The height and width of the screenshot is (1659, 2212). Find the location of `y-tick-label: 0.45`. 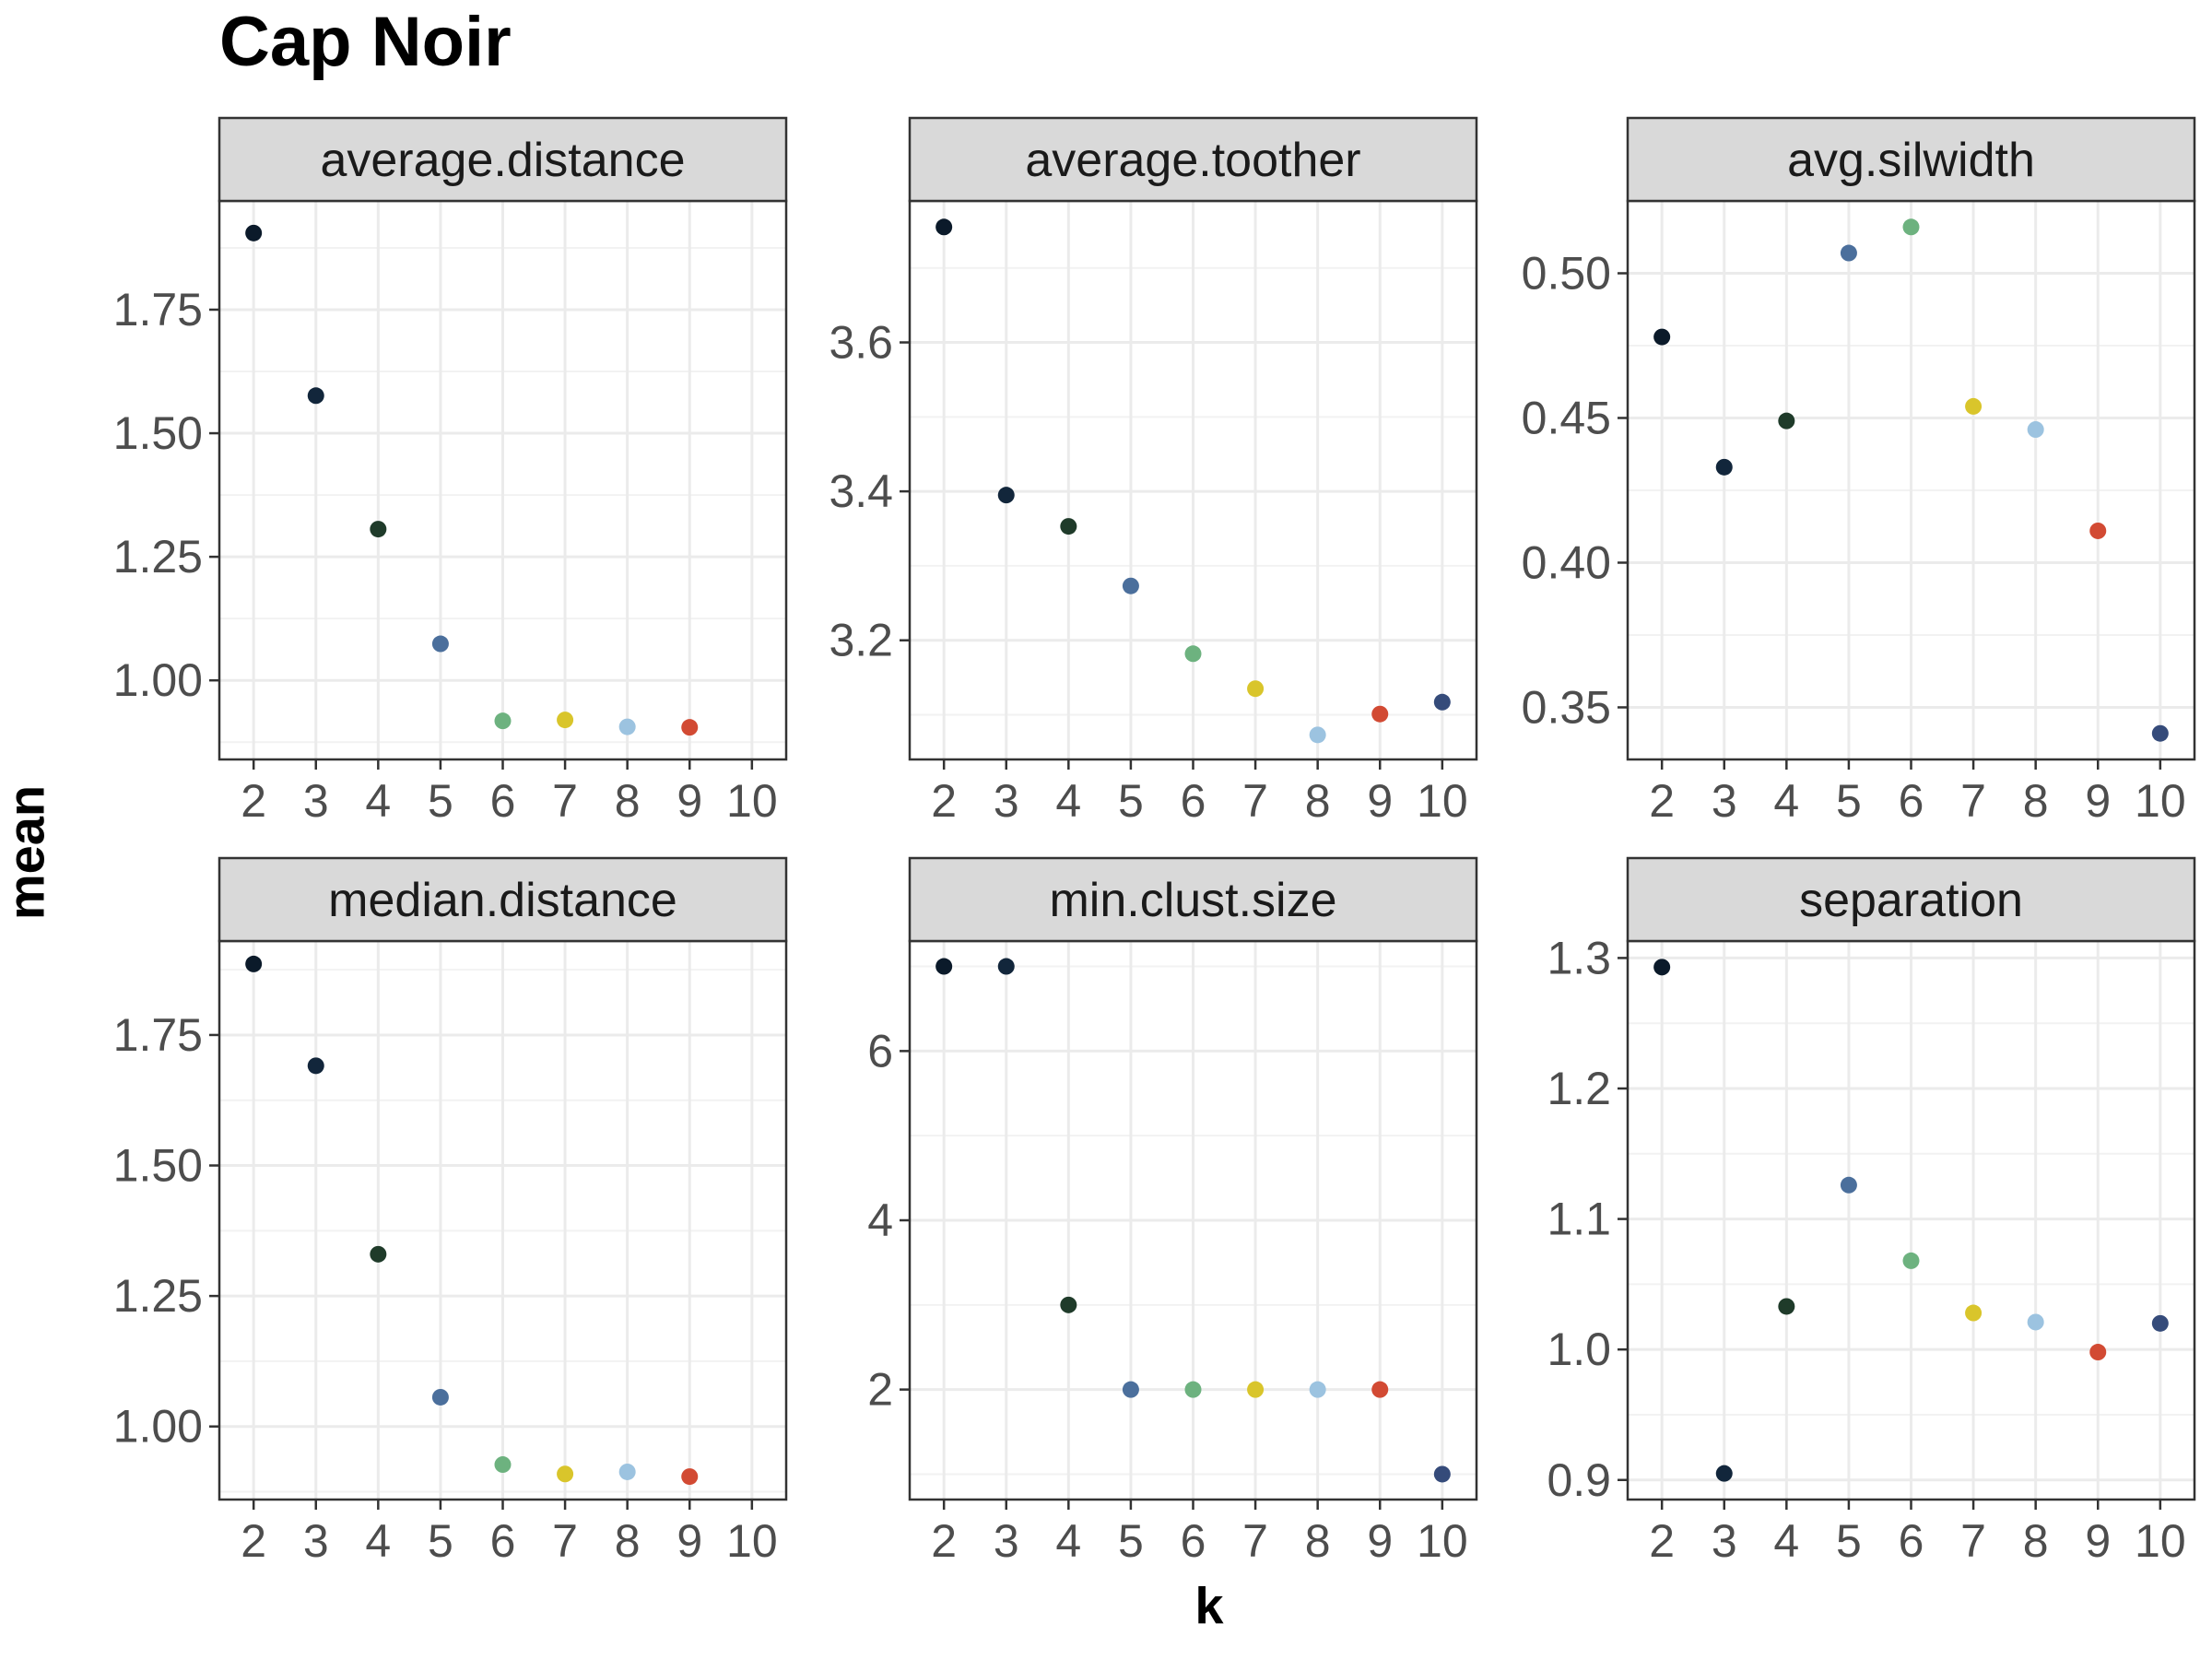

y-tick-label: 0.45 is located at coordinates (1566, 417).